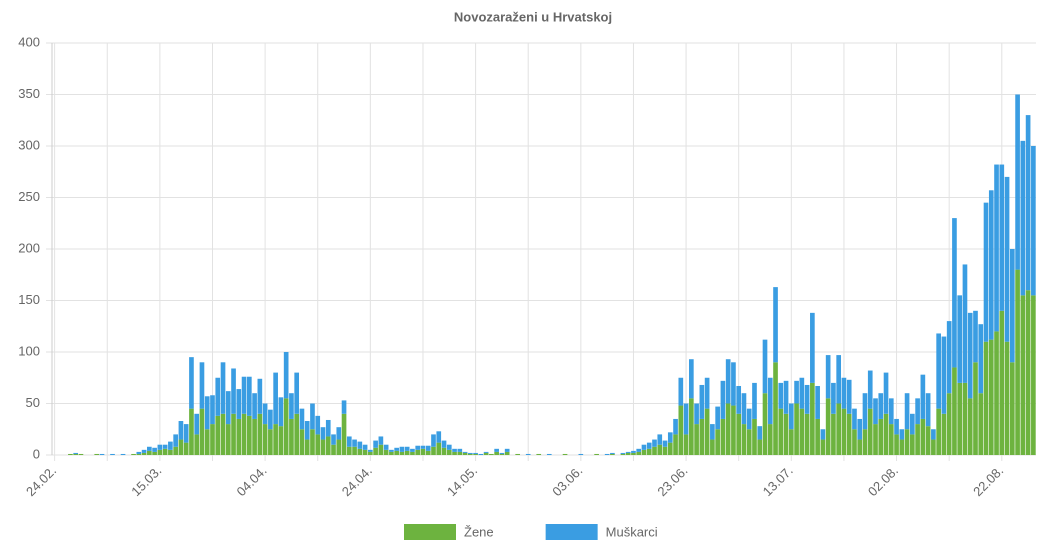 The image size is (1038, 547). I want to click on y-tick-label: 250, so click(29, 196).